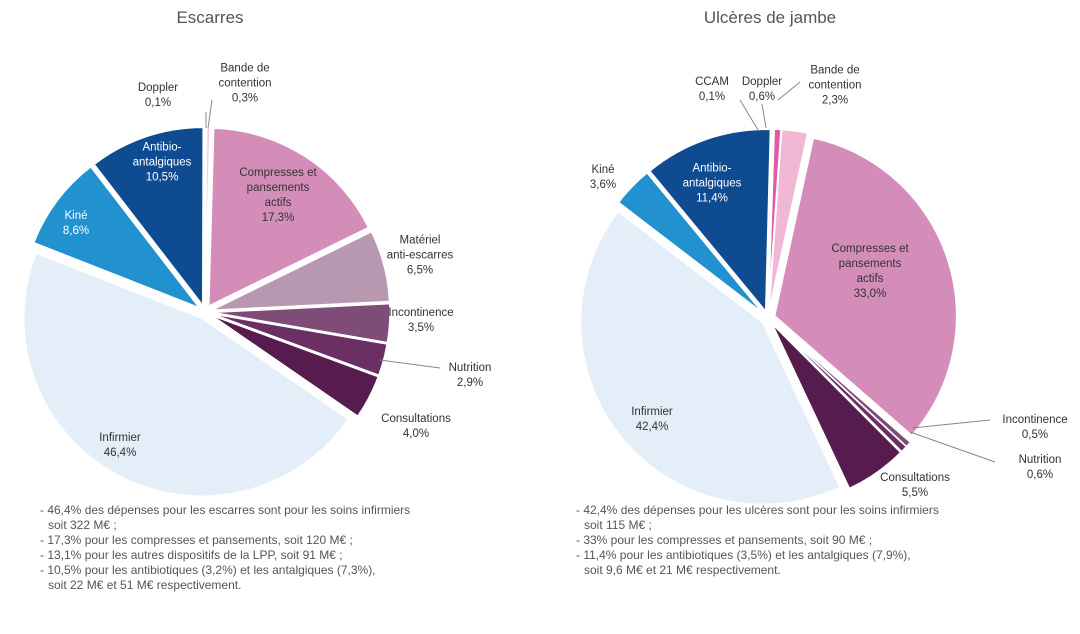  Describe the element at coordinates (603, 185) in the screenshot. I see `value-label: 3,6%` at that location.